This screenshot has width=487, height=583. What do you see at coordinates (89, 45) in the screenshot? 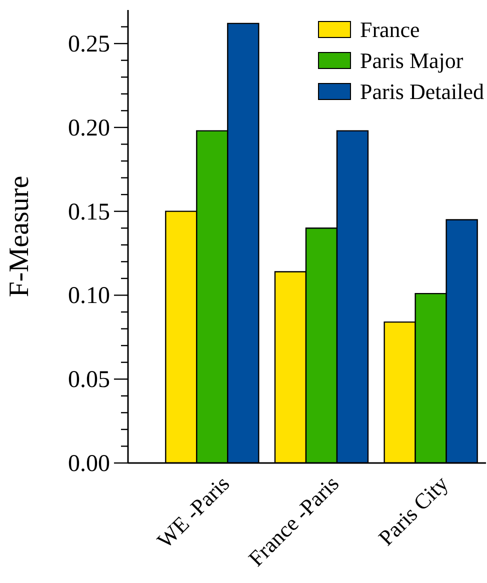
I see `y-tick-label: 0.25` at bounding box center [89, 45].